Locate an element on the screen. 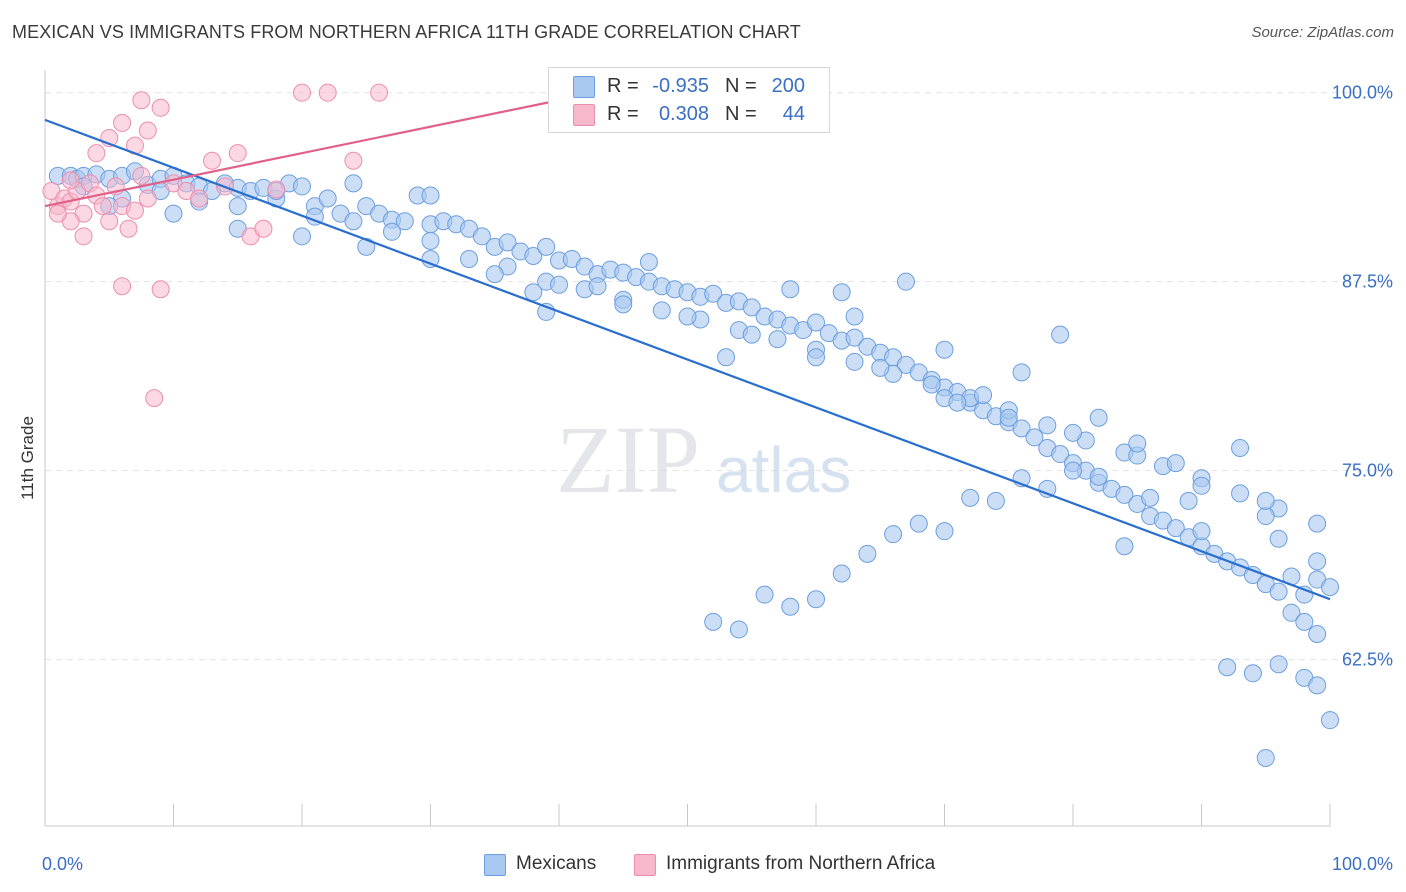 This screenshot has height=892, width=1406. legend-row-immigrants: R = 0.308 N = 44 is located at coordinates (689, 114).